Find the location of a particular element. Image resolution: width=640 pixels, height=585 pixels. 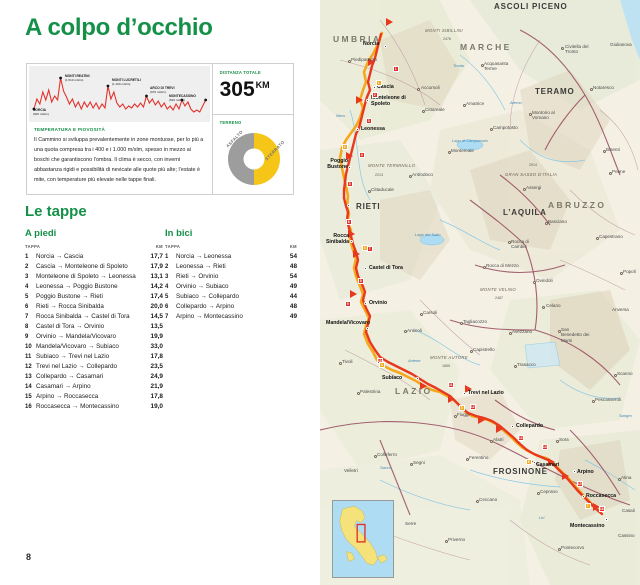

map-dot-montecassino is located at coordinates (606, 519).